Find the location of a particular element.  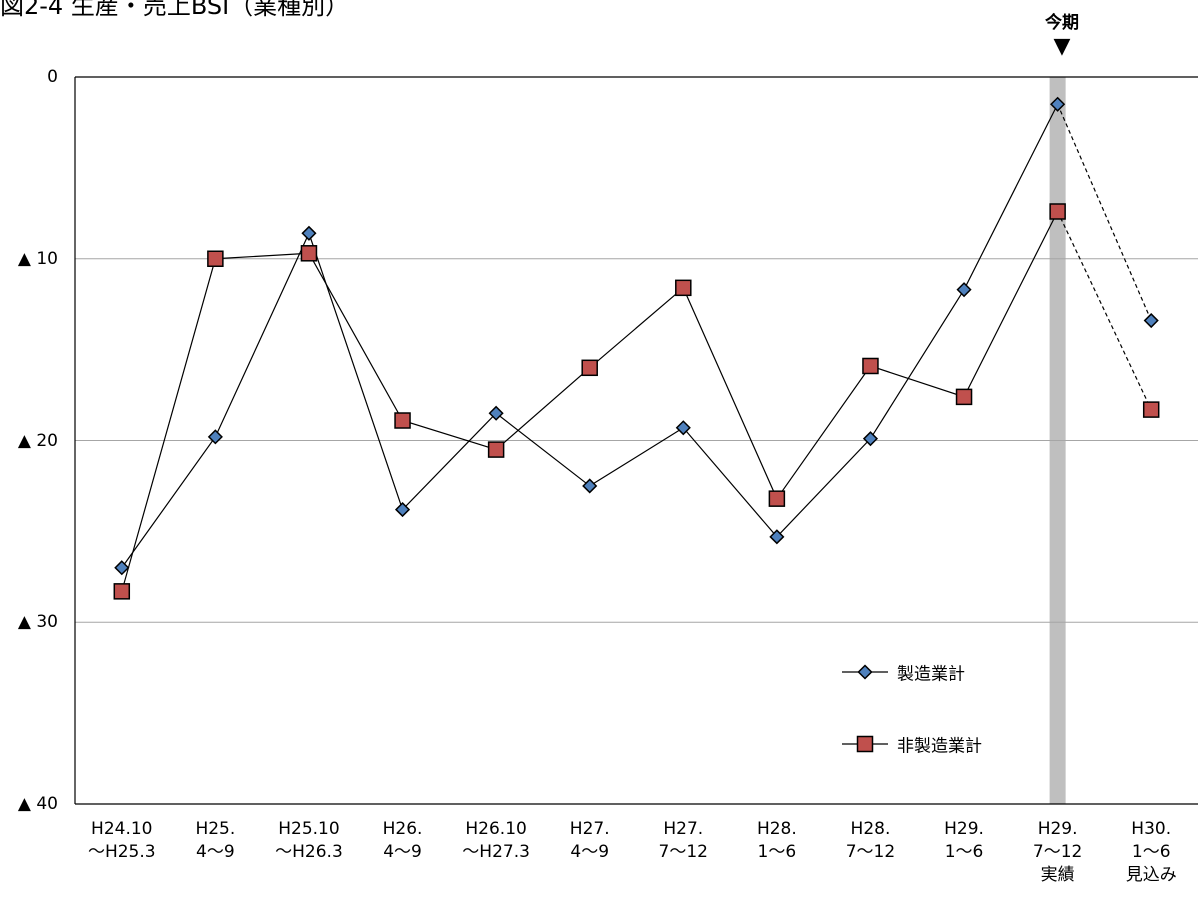

chart-title: 図2-4 生産・売上BSI（業種別） is located at coordinates (175, 10).